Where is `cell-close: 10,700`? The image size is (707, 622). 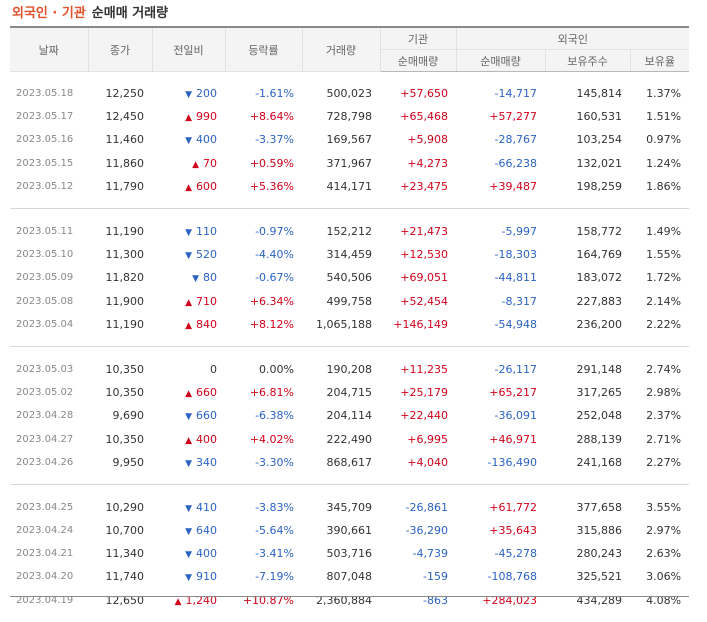
cell-close: 10,700 is located at coordinates (125, 531).